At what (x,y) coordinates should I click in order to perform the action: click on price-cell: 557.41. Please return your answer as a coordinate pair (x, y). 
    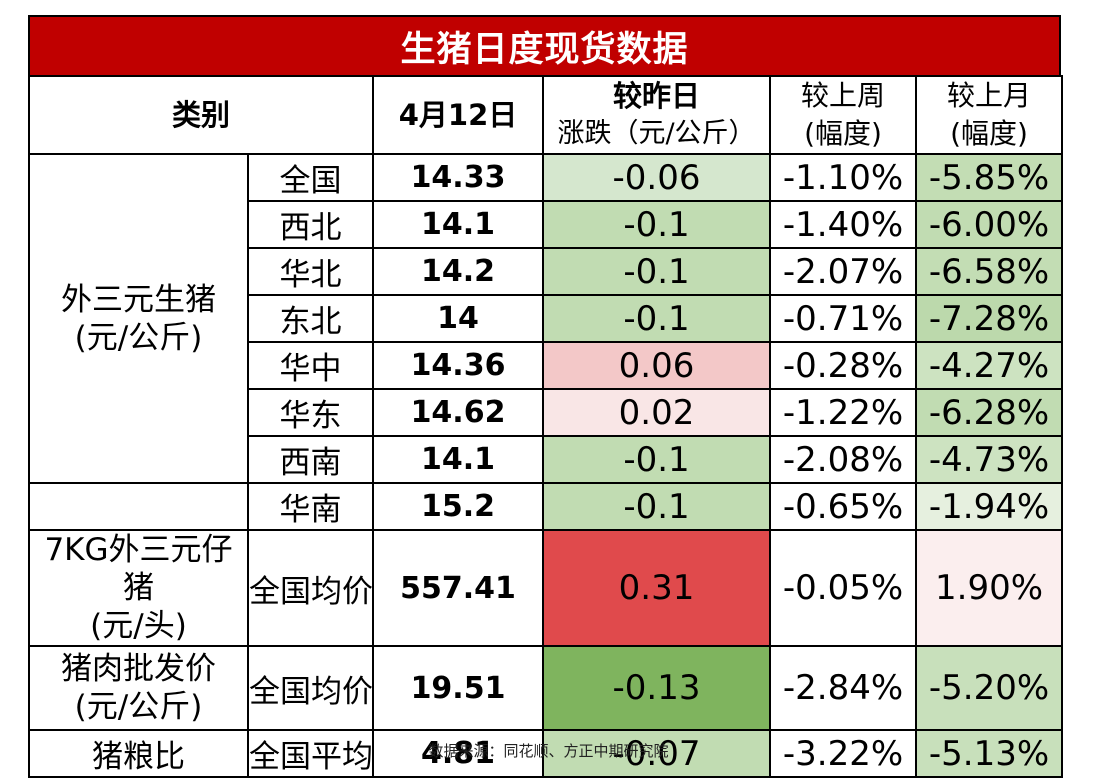
    Looking at the image, I should click on (458, 588).